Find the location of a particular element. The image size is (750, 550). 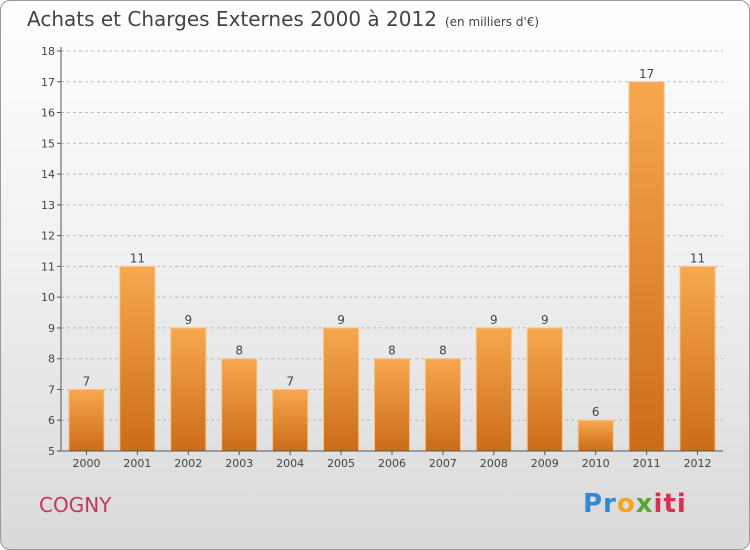

x-tick-label-2002: 2002 is located at coordinates (188, 463).